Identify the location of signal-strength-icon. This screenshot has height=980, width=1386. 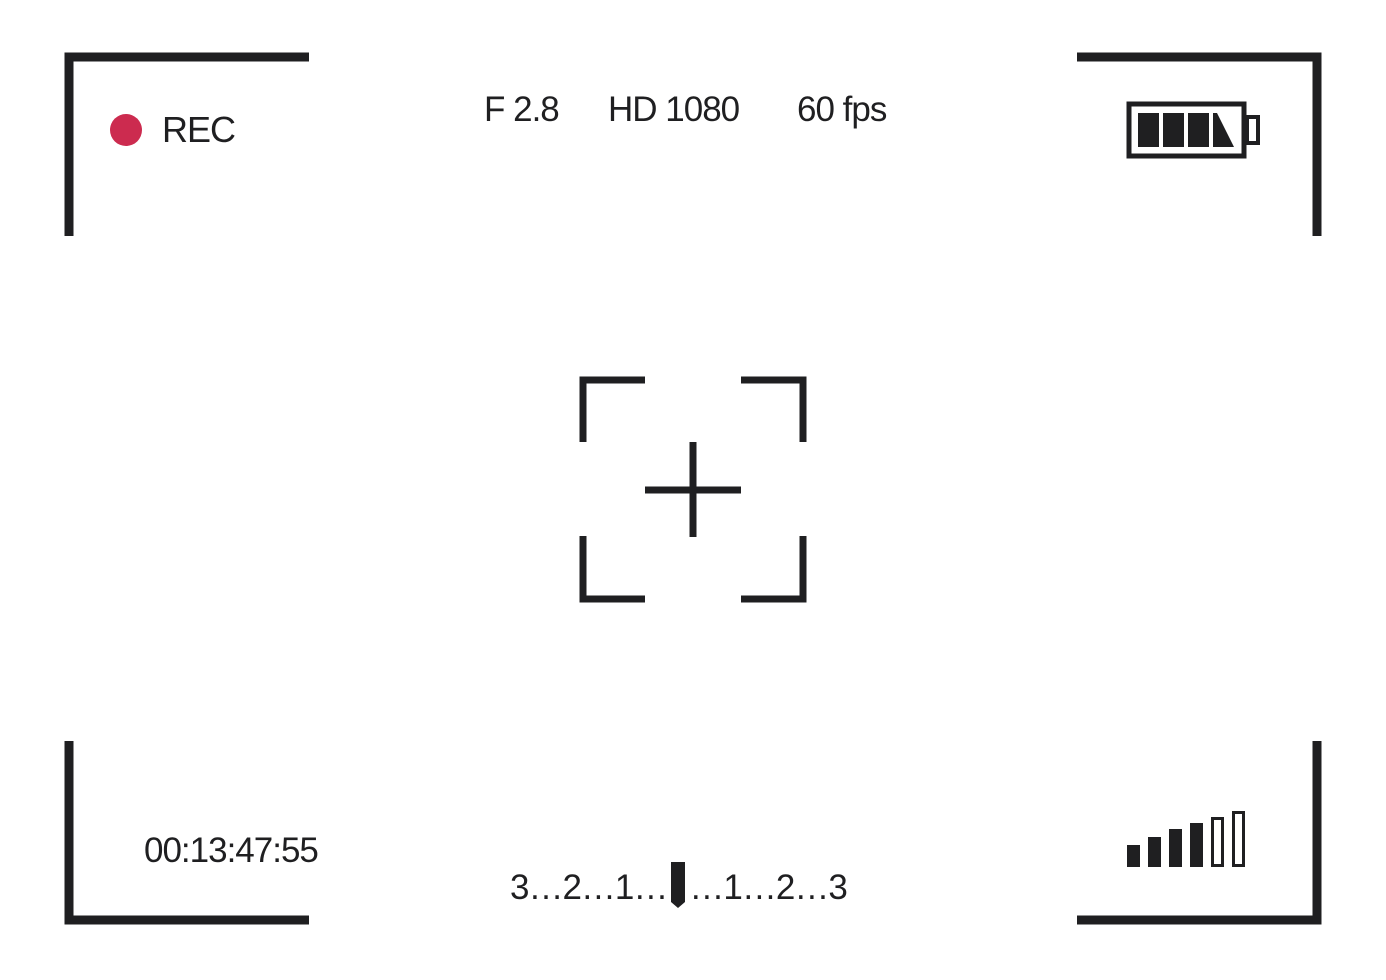
(1186, 839).